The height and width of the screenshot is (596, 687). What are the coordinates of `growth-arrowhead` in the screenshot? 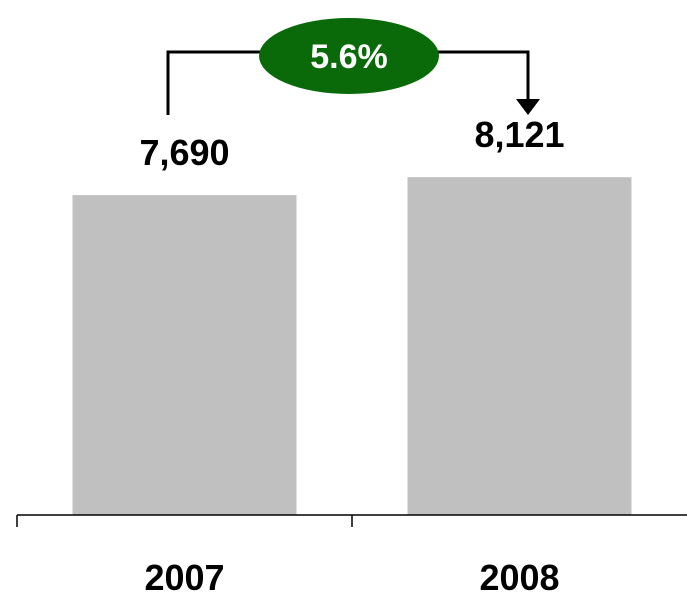 It's located at (528, 107).